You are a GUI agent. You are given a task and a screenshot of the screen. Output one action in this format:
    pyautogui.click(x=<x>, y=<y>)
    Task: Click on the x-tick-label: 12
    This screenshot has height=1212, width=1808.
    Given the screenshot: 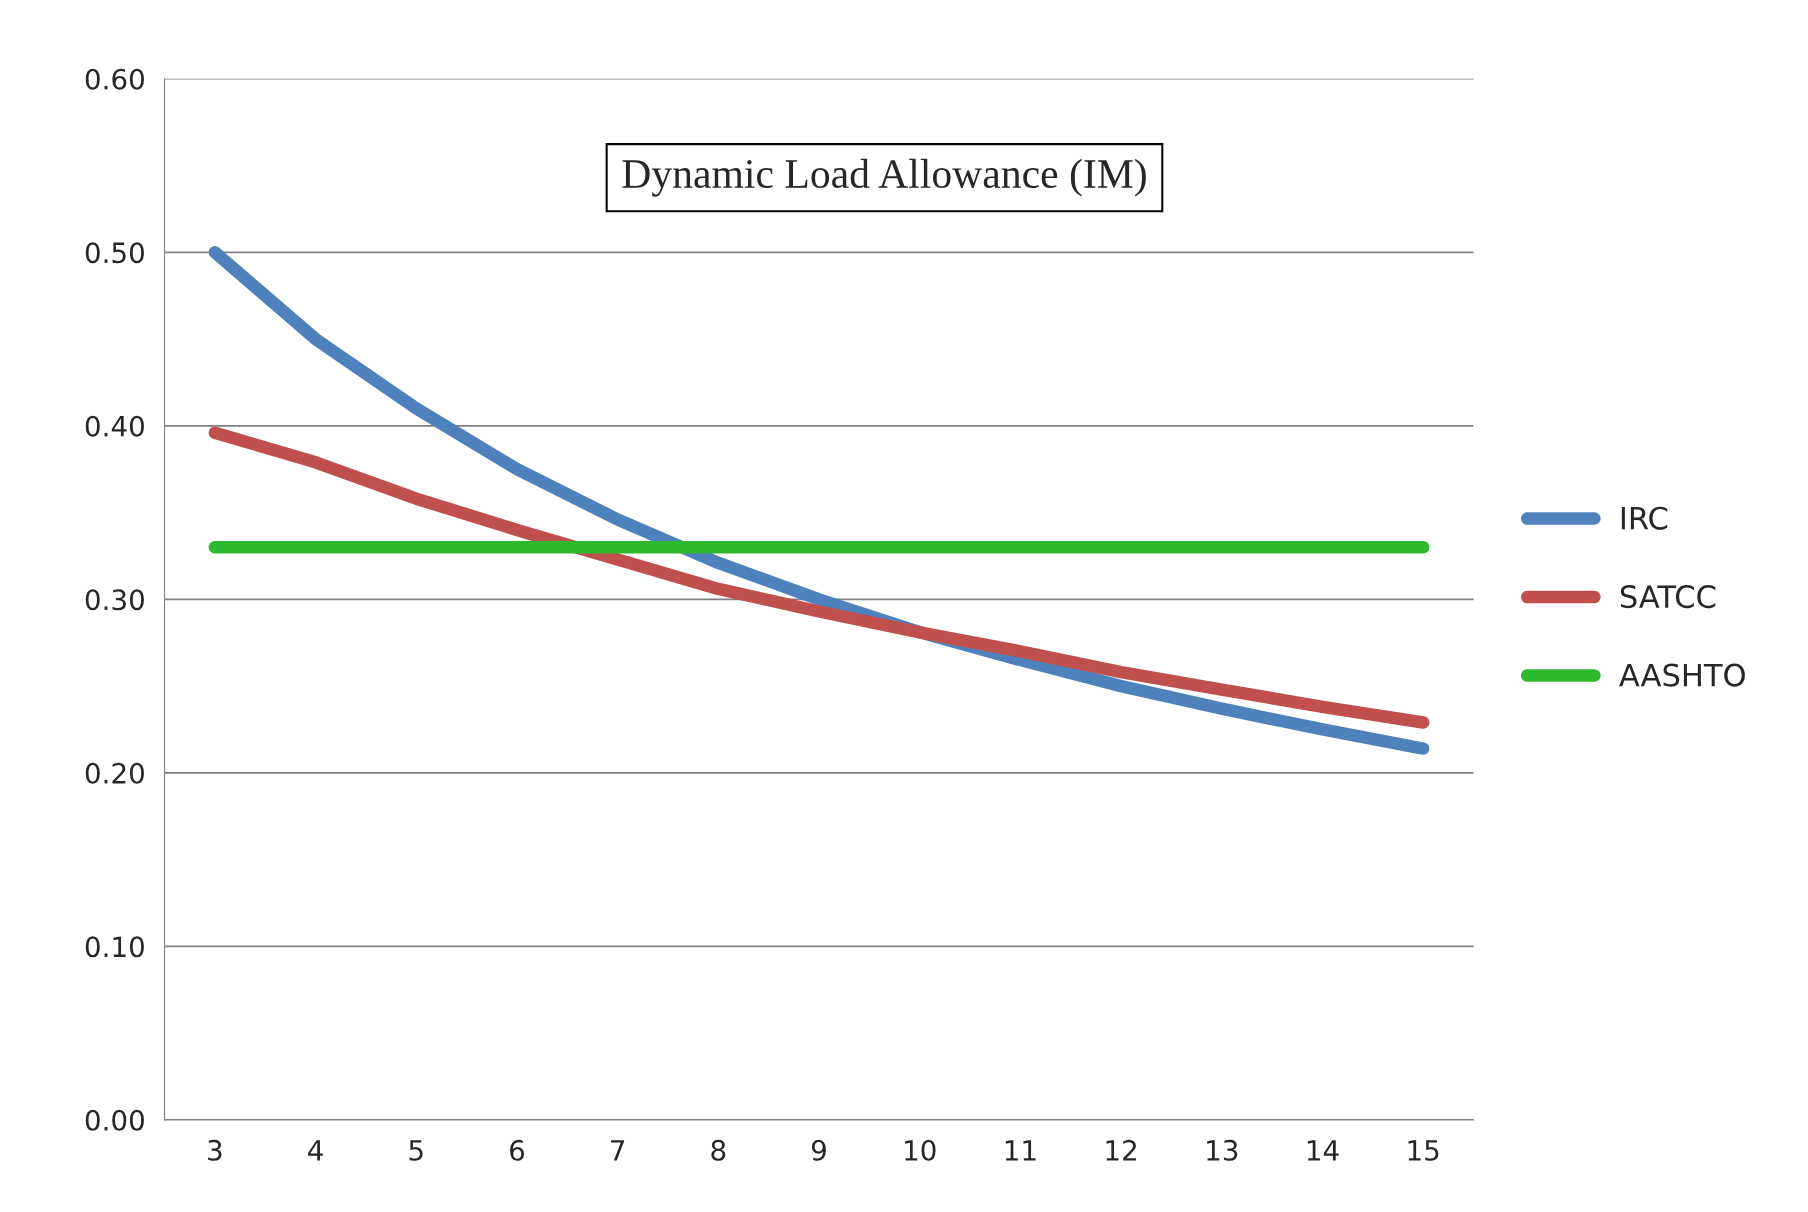 What is the action you would take?
    pyautogui.click(x=1121, y=1150)
    